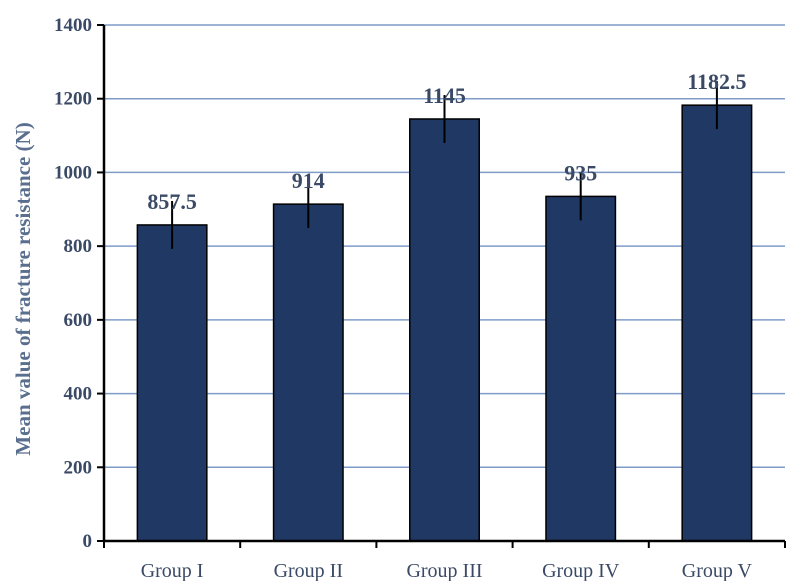 This screenshot has width=797, height=586. I want to click on y-tick-label: 0, so click(88, 541).